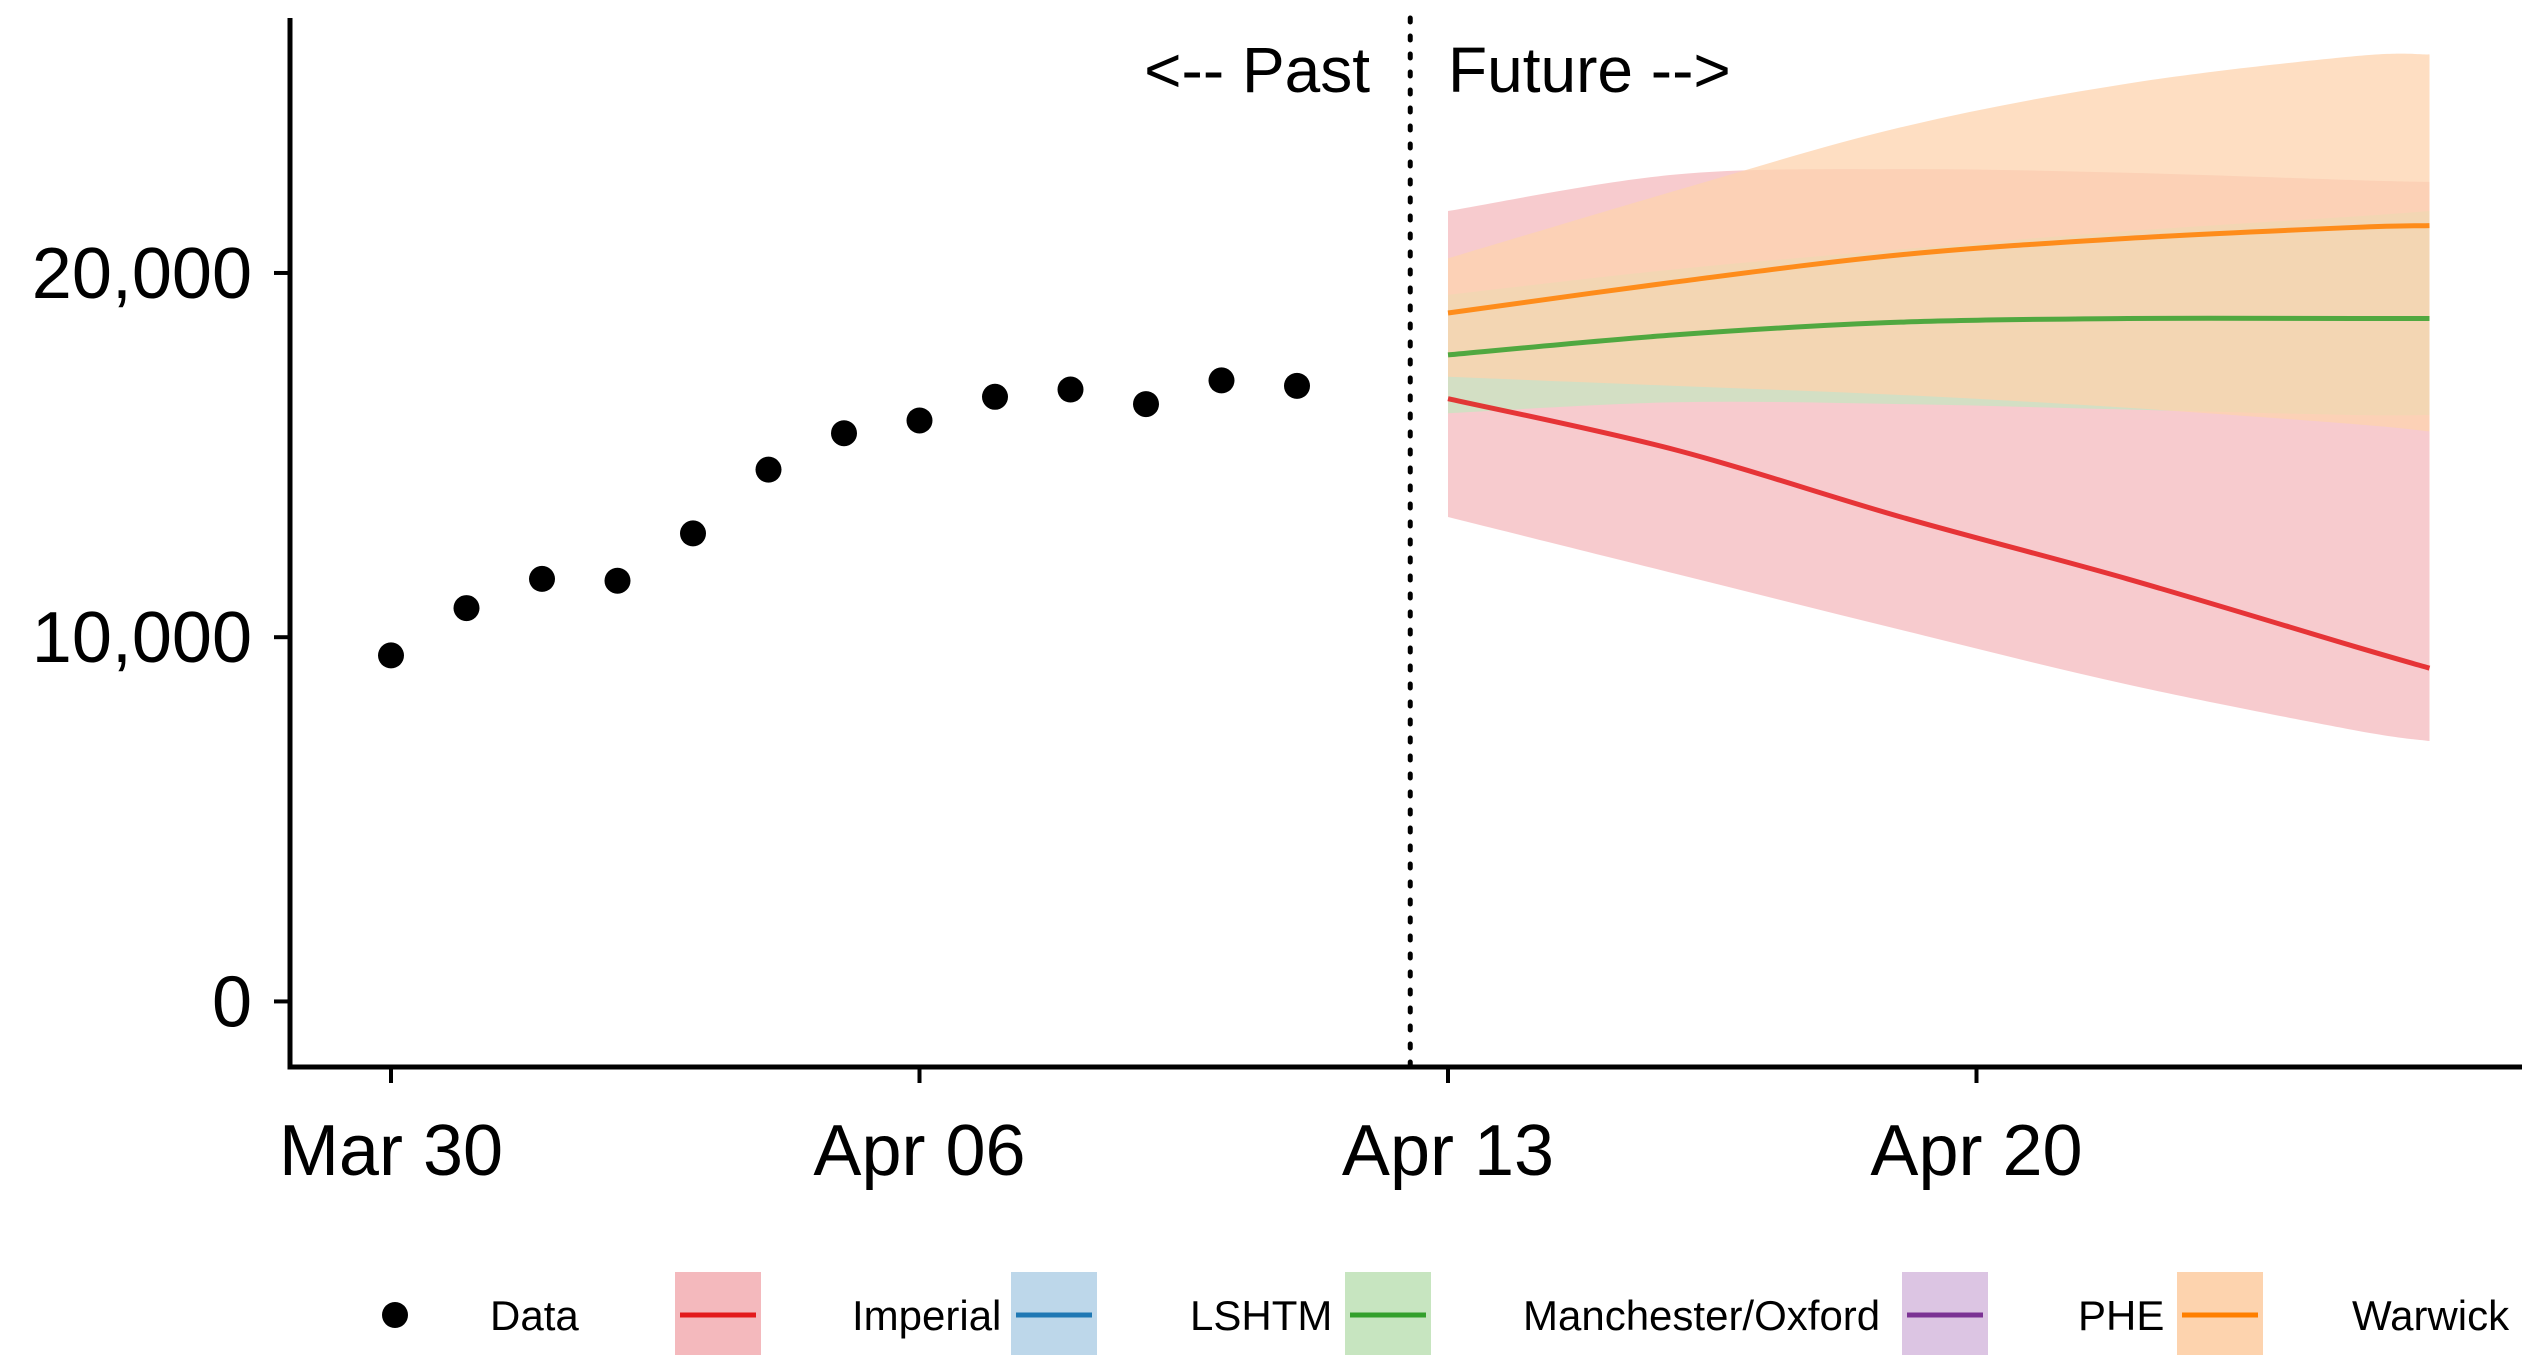 This screenshot has width=2522, height=1355. I want to click on forecast-lines, so click(1939, 447).